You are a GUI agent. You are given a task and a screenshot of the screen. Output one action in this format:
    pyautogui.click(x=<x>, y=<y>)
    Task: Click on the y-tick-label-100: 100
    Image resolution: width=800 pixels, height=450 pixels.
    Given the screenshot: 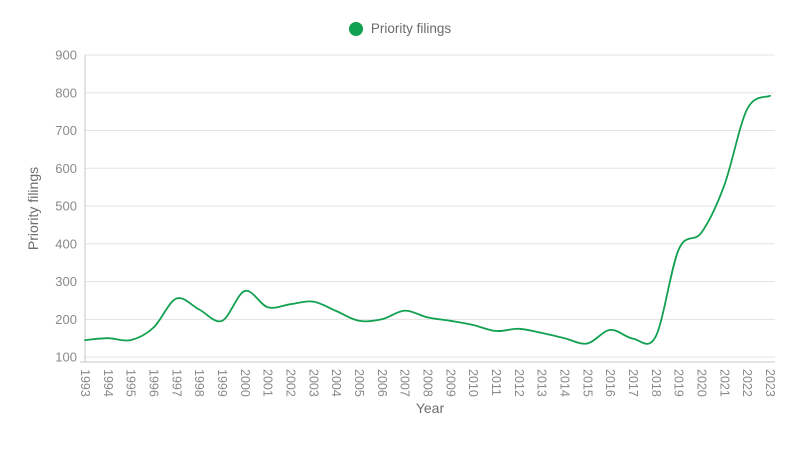 What is the action you would take?
    pyautogui.click(x=66, y=357)
    